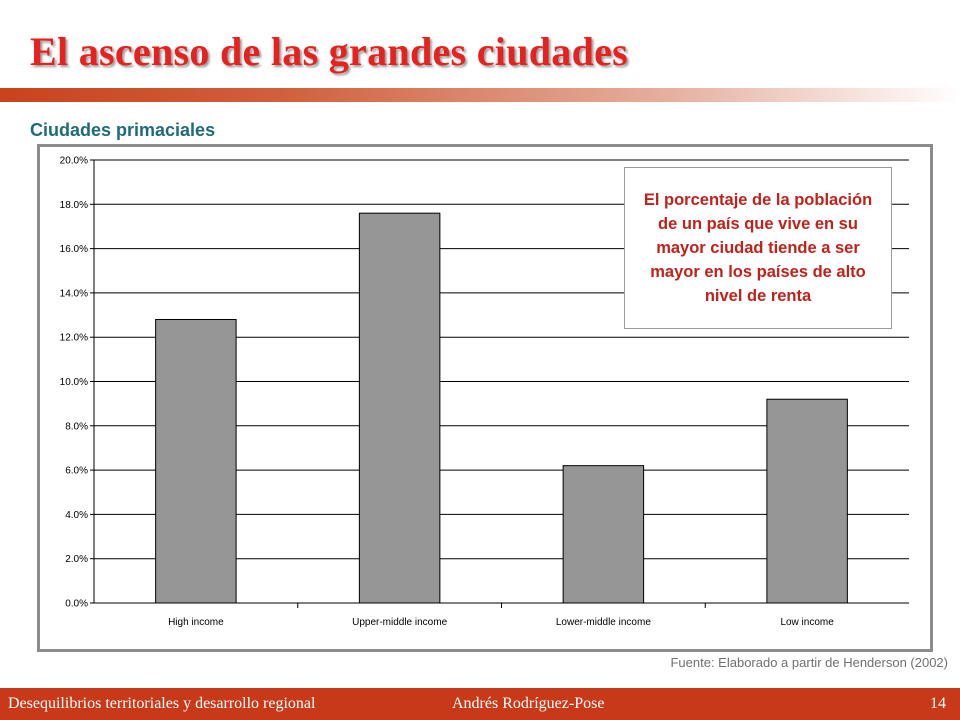  I want to click on footer-author: Andrés Rodríguez-Pose, so click(528, 703).